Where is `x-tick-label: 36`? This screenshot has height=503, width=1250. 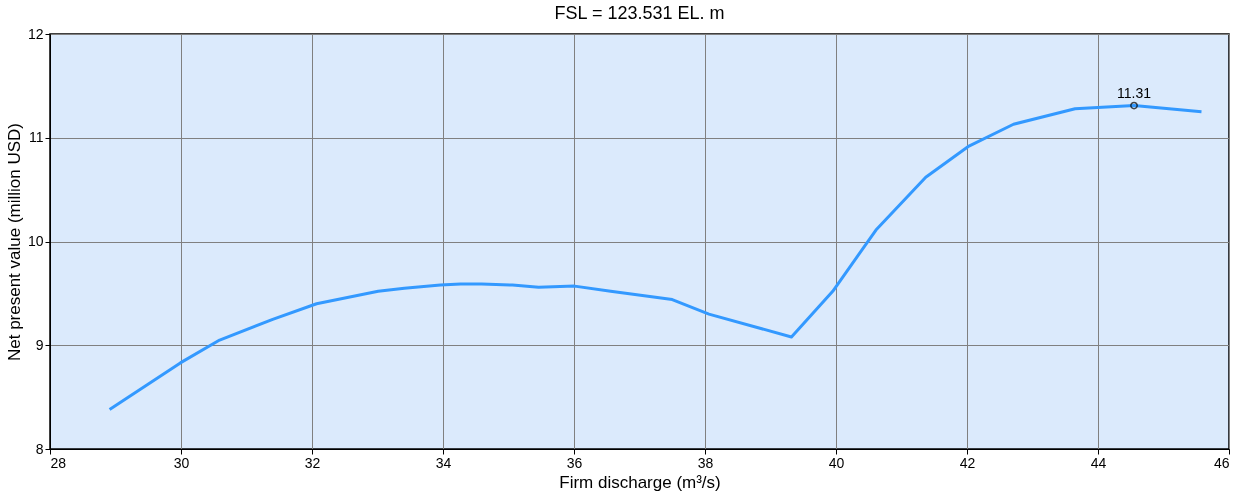 x-tick-label: 36 is located at coordinates (574, 462).